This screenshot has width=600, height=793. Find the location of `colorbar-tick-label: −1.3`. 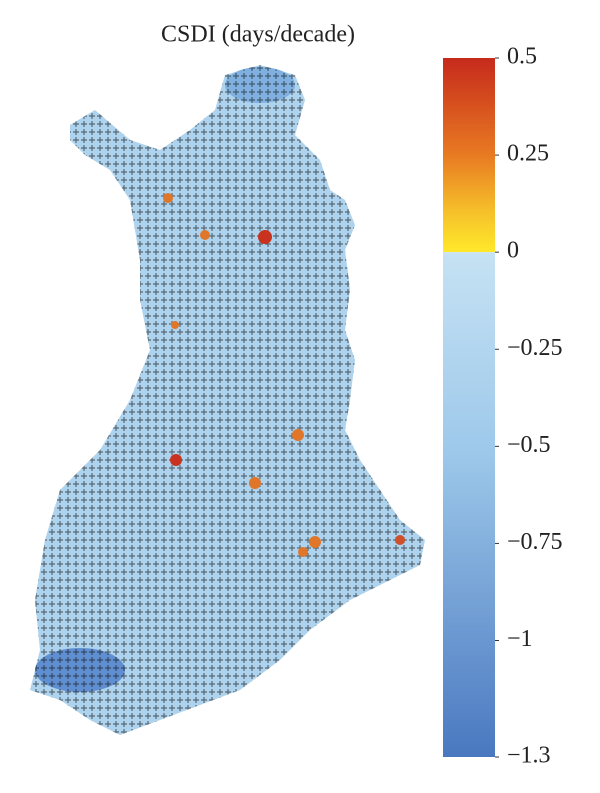

colorbar-tick-label: −1.3 is located at coordinates (529, 756).